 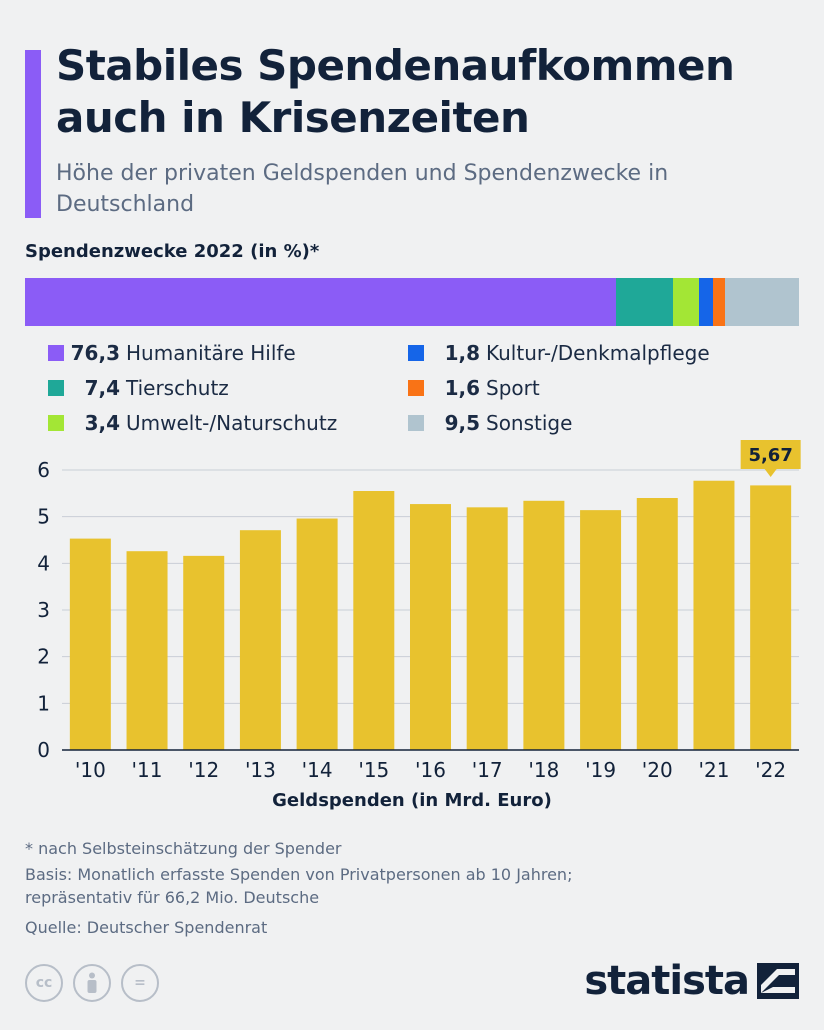 I want to click on y-tick-label: 6, so click(x=43, y=470).